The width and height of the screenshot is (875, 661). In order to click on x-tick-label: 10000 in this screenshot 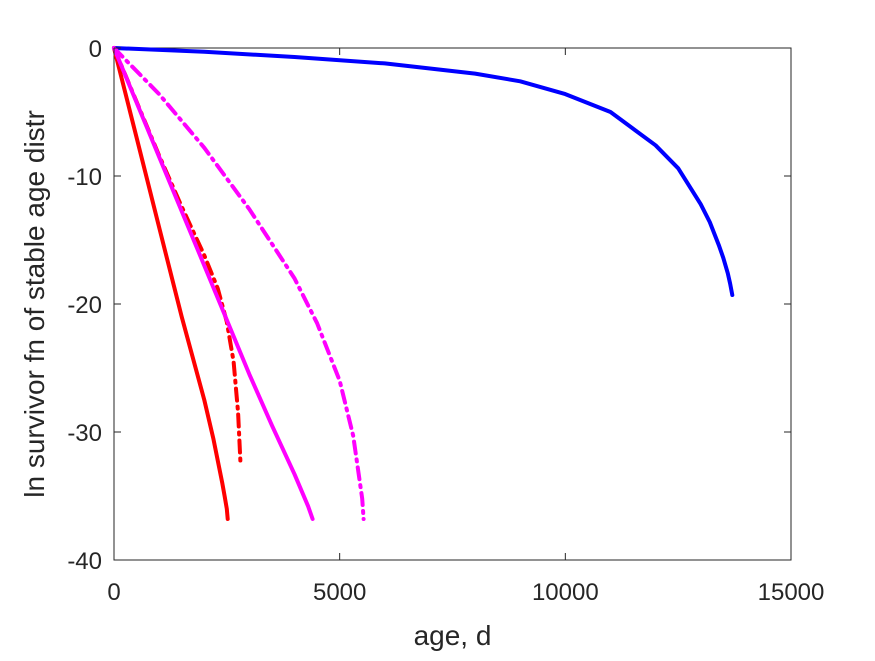, I will do `click(565, 592)`.